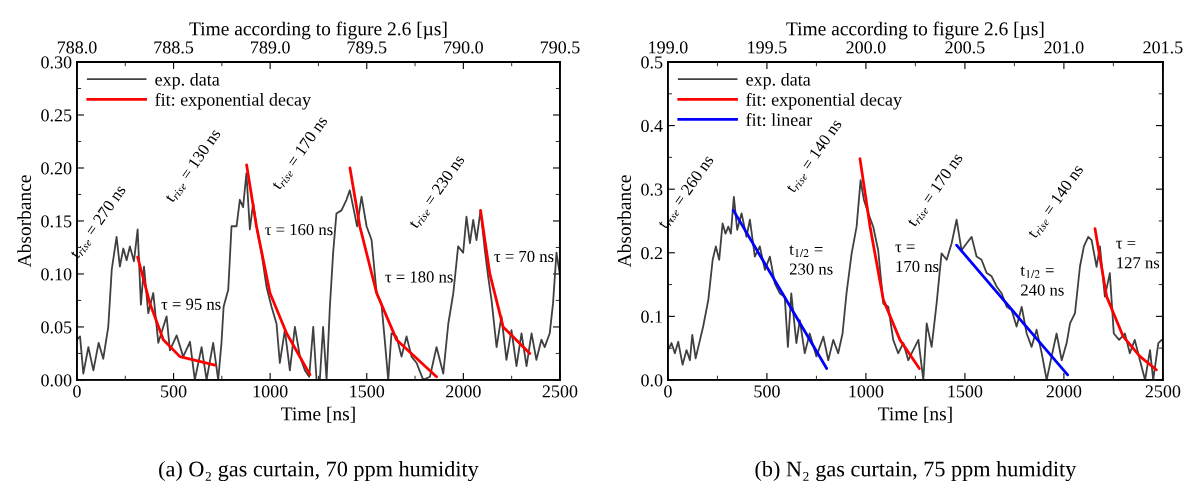 This screenshot has width=1197, height=496. Describe the element at coordinates (437, 192) in the screenshot. I see `annotation: t$_{rise}$ = 230 ns` at that location.